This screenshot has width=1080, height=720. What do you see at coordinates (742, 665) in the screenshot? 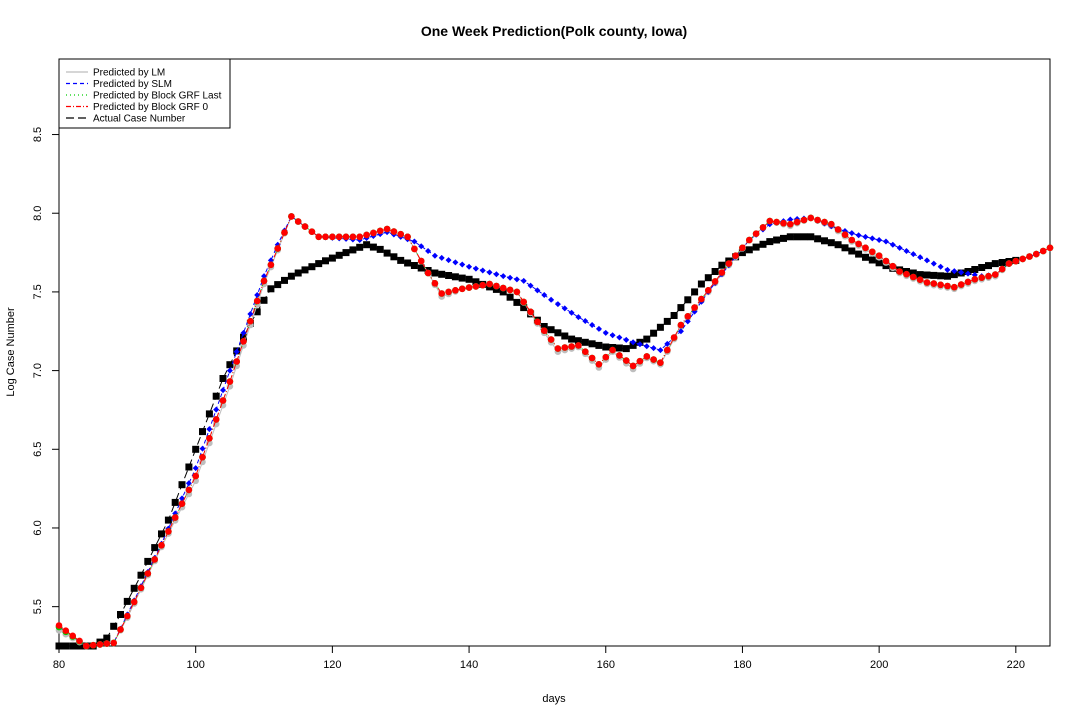
I see `x-tick-label: 180` at bounding box center [742, 665].